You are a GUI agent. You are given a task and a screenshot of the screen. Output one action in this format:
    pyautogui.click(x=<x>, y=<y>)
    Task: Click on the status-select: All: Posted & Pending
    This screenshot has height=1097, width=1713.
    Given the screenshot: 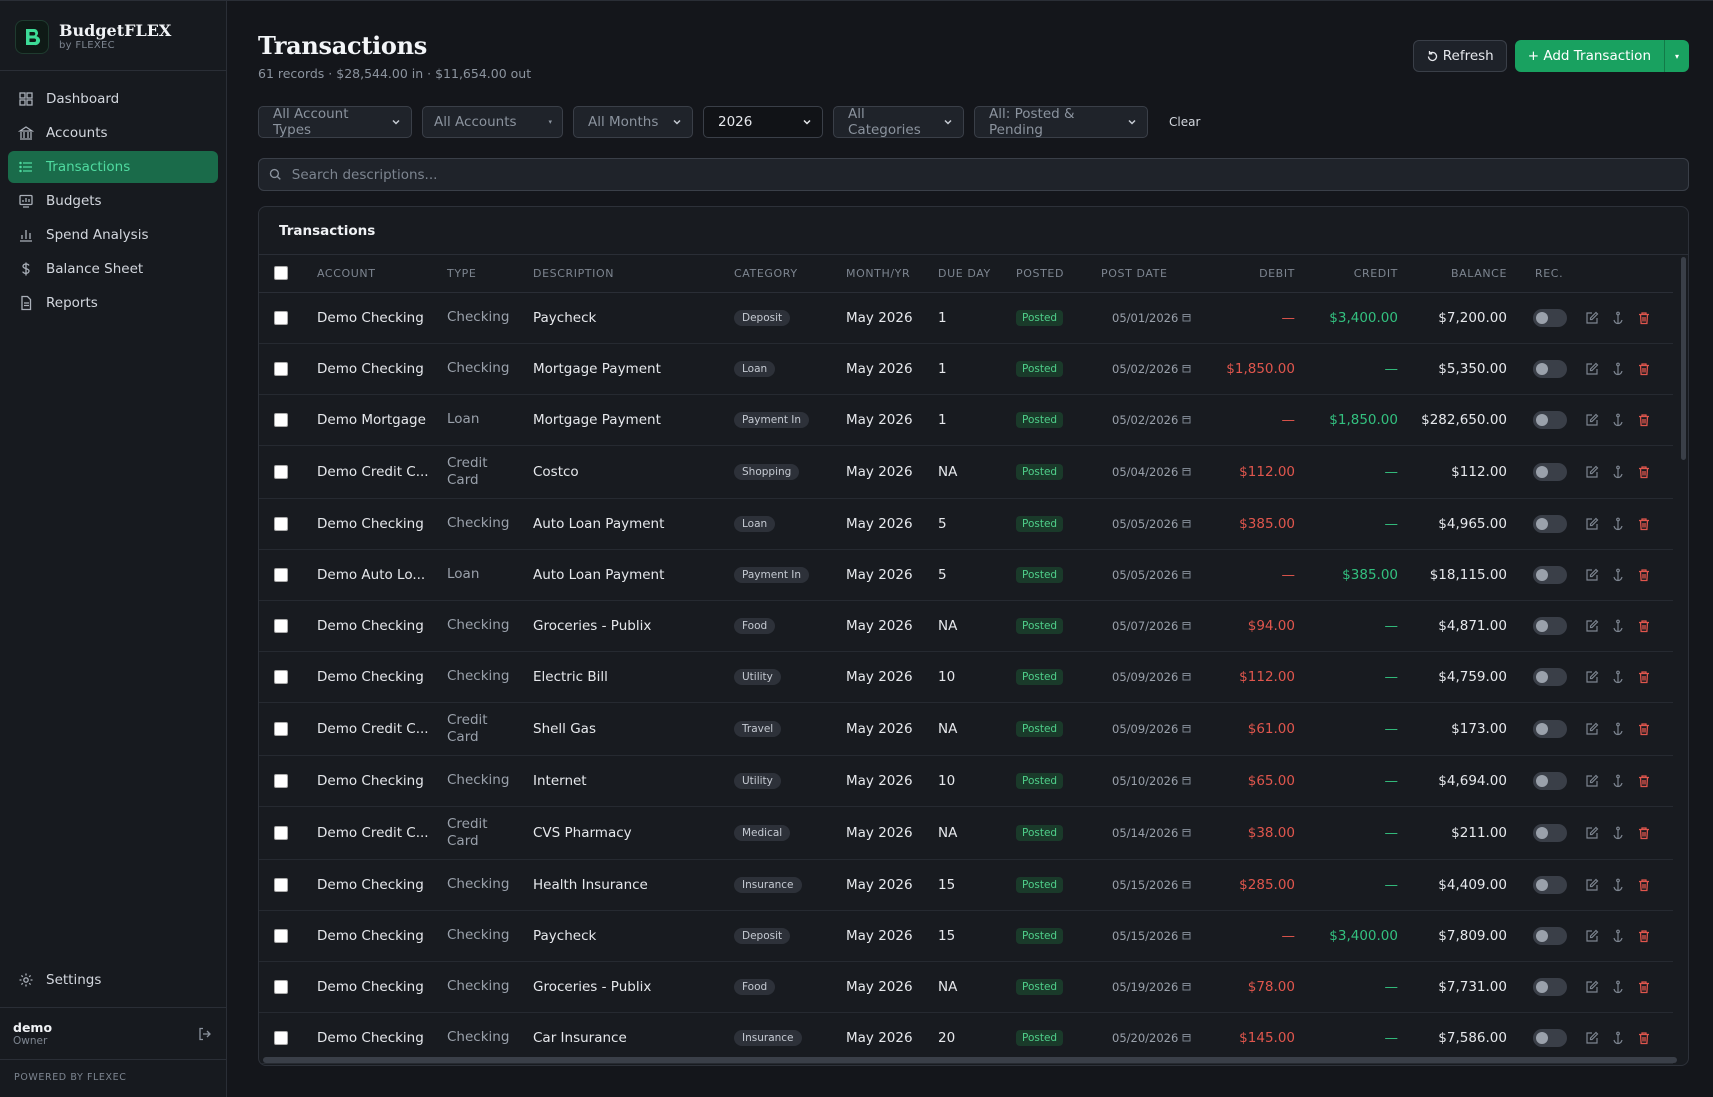 What is the action you would take?
    pyautogui.click(x=1061, y=122)
    